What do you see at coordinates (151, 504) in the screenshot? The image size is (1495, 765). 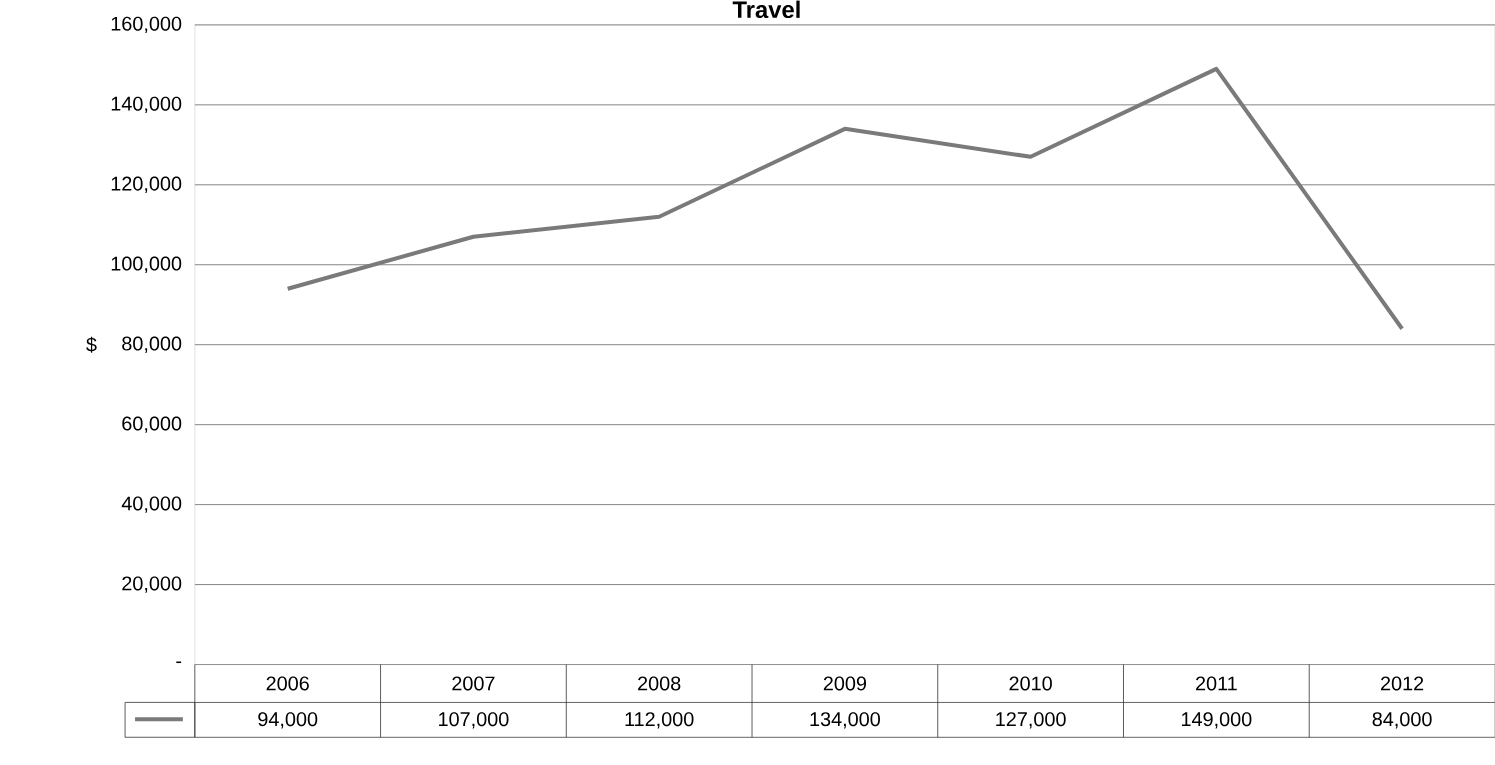 I see `y-tick-label: 40,000` at bounding box center [151, 504].